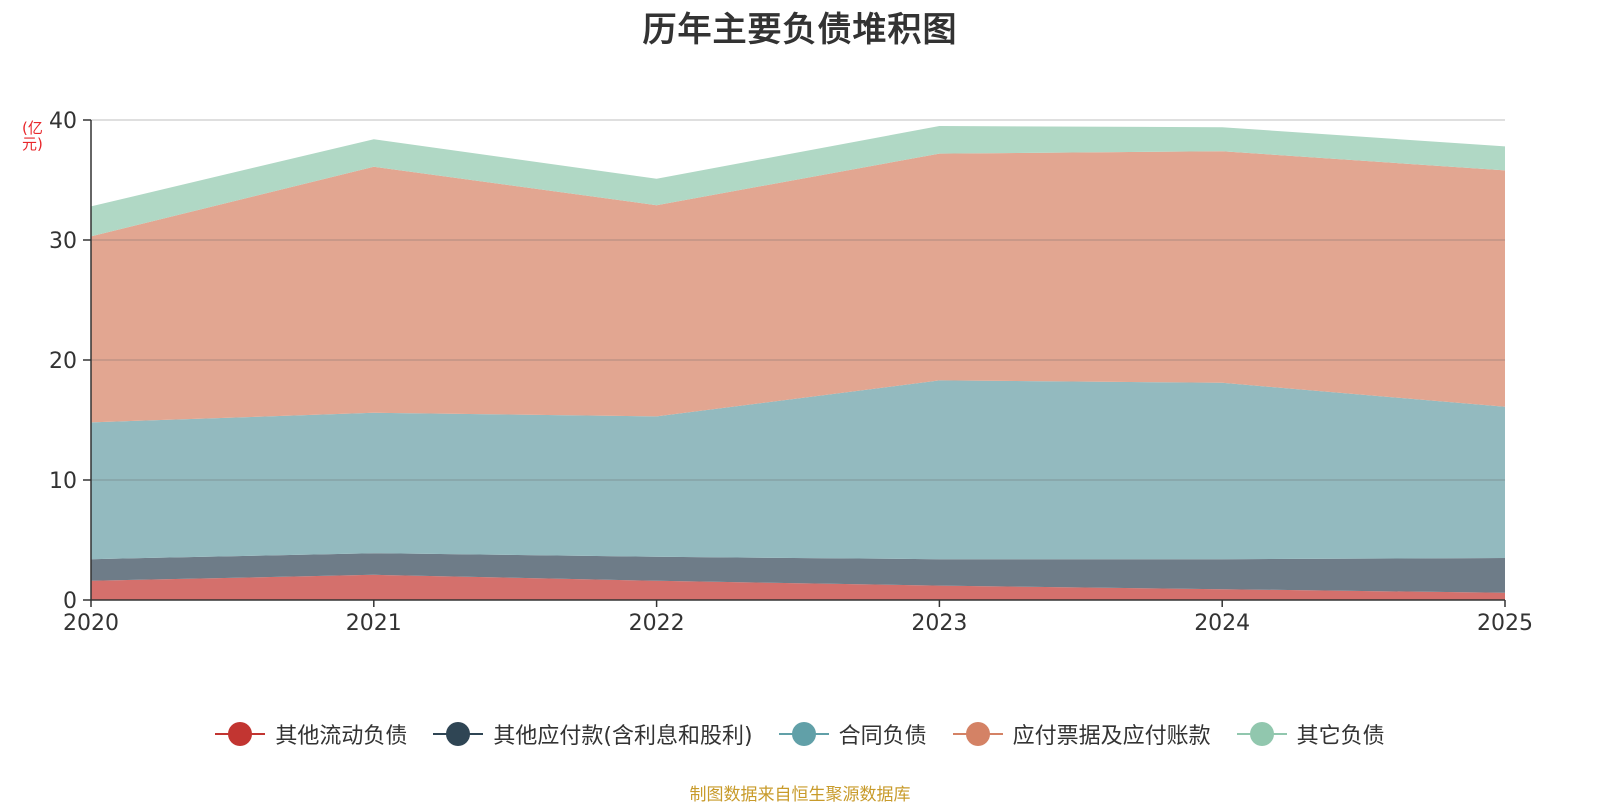 The width and height of the screenshot is (1600, 805). What do you see at coordinates (63, 361) in the screenshot?
I see `y-tick-label: 20` at bounding box center [63, 361].